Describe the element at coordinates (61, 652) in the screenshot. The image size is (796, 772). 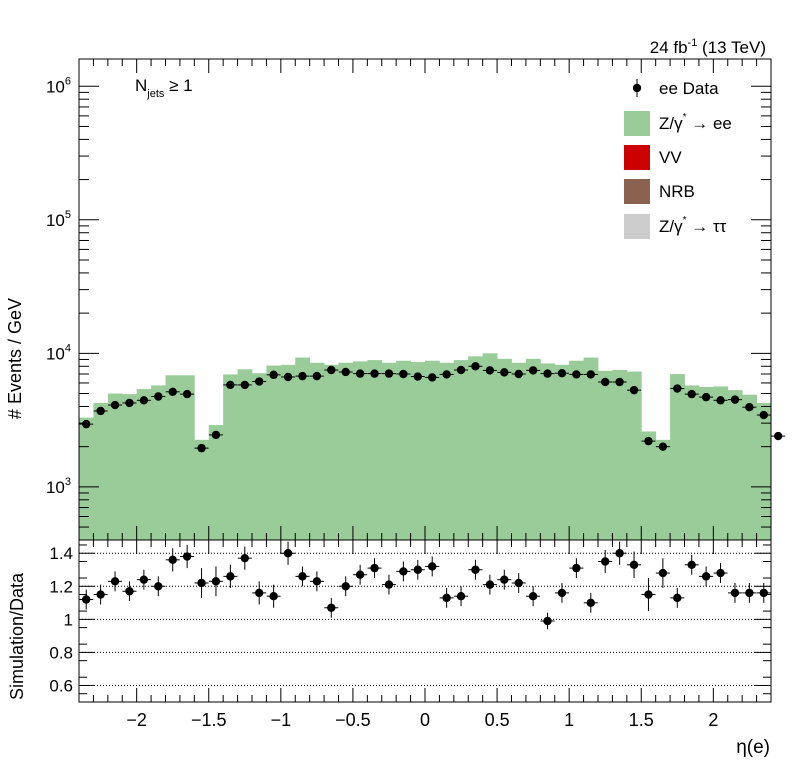
I see `ratio-y-tick-label: 0.8` at that location.